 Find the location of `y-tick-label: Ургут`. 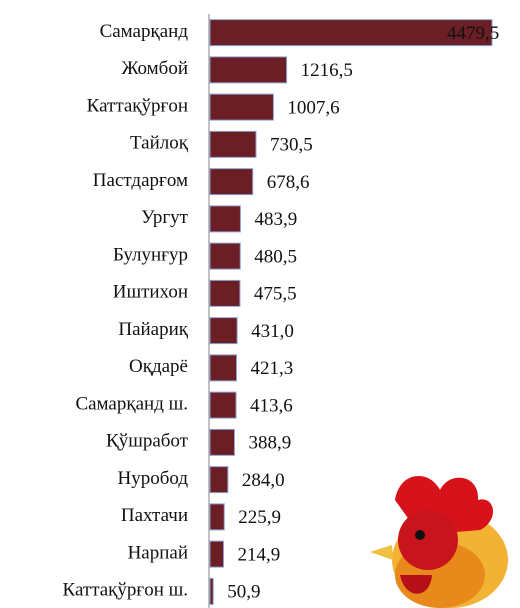

y-tick-label: Ургут is located at coordinates (165, 217).